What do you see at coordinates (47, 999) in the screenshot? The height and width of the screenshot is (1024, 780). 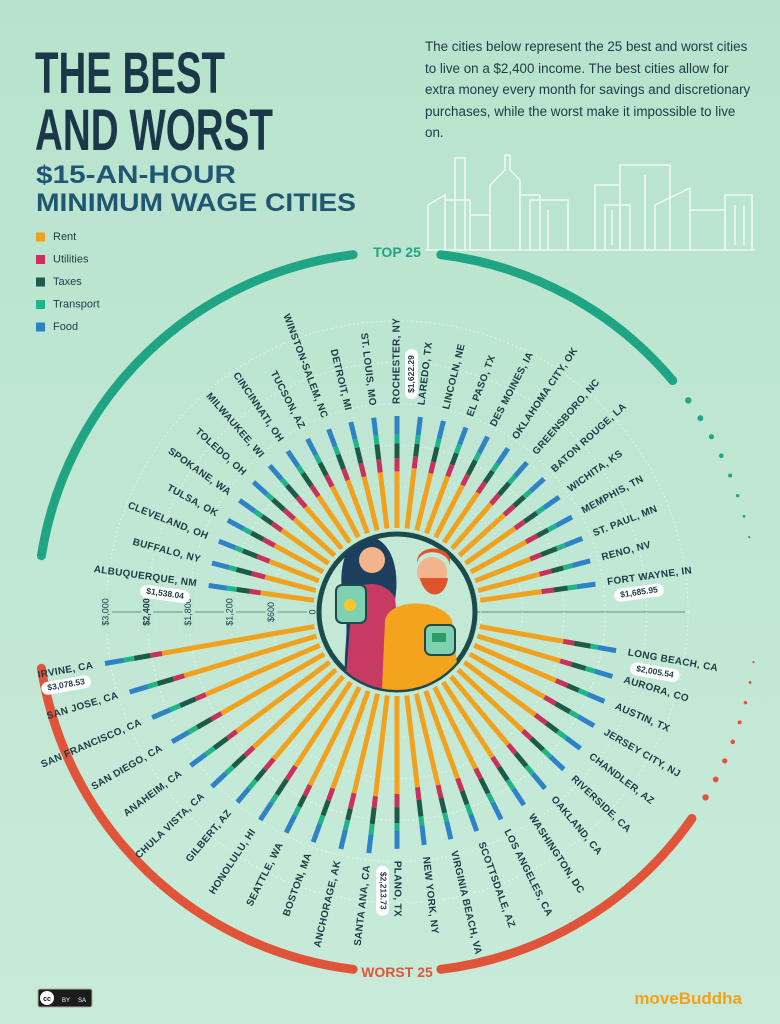 I see `cc-mark: cc` at bounding box center [47, 999].